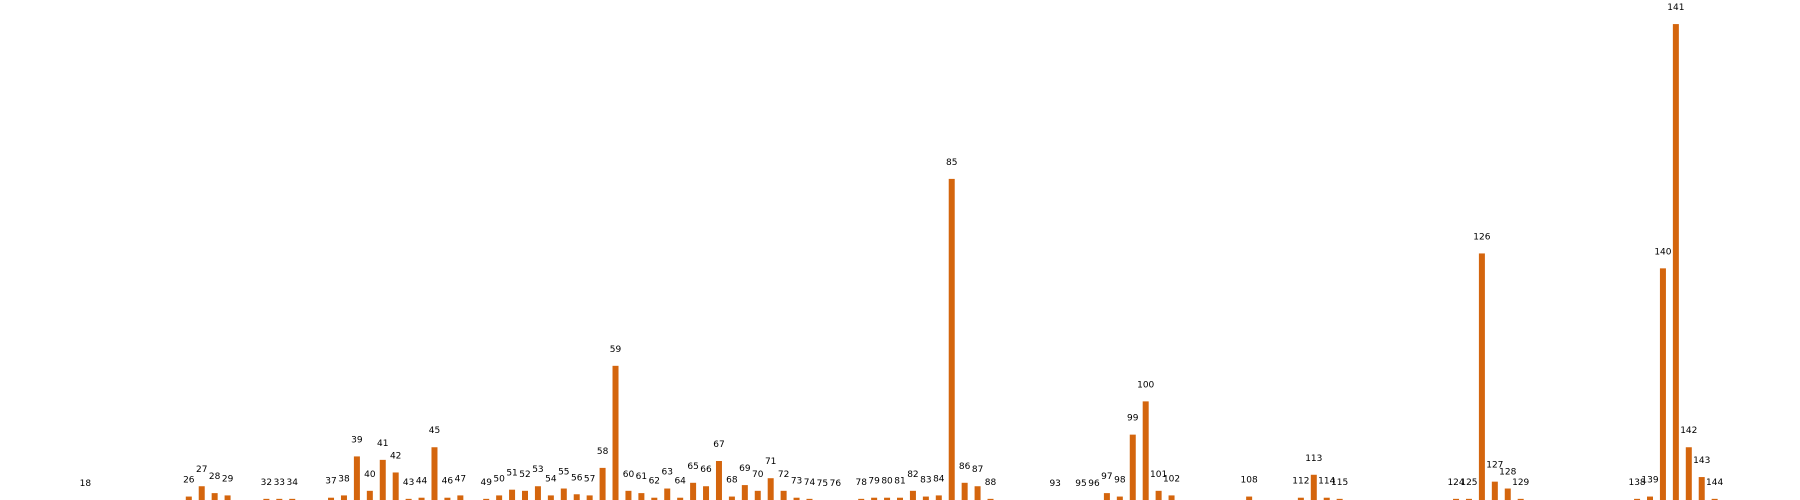 The height and width of the screenshot is (500, 1800). Describe the element at coordinates (1636, 483) in the screenshot. I see `bar-label: 138` at that location.